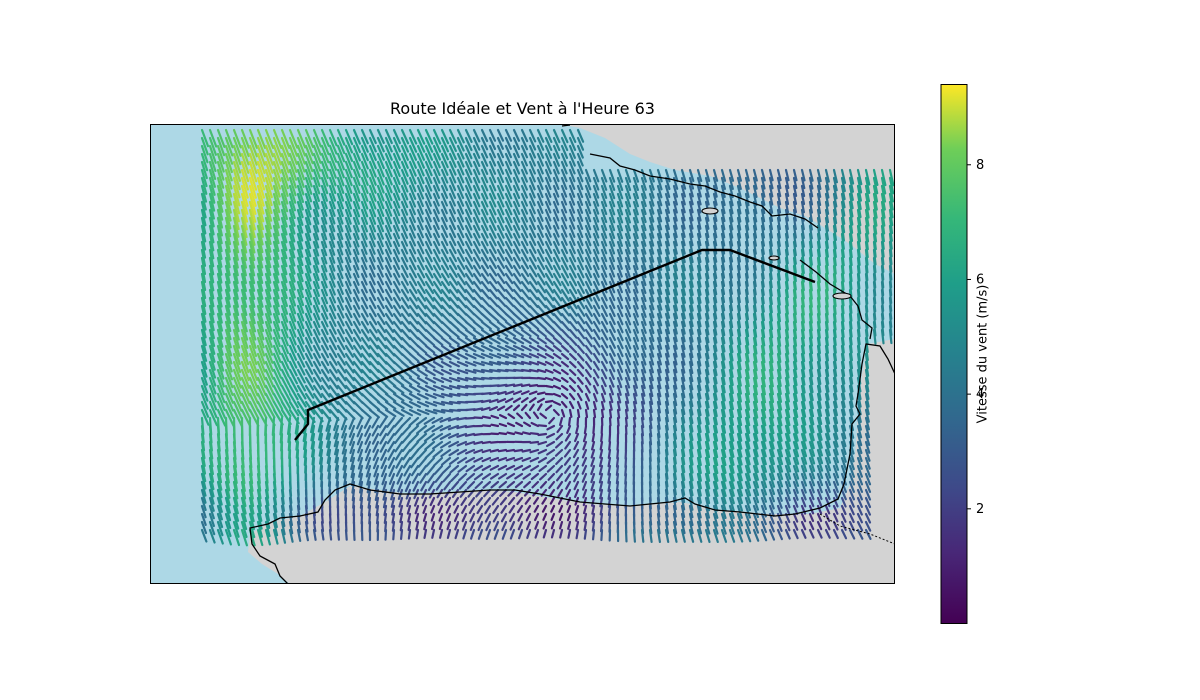 The width and height of the screenshot is (1200, 700). Describe the element at coordinates (834, 430) in the screenshot. I see `coastline-east` at that location.